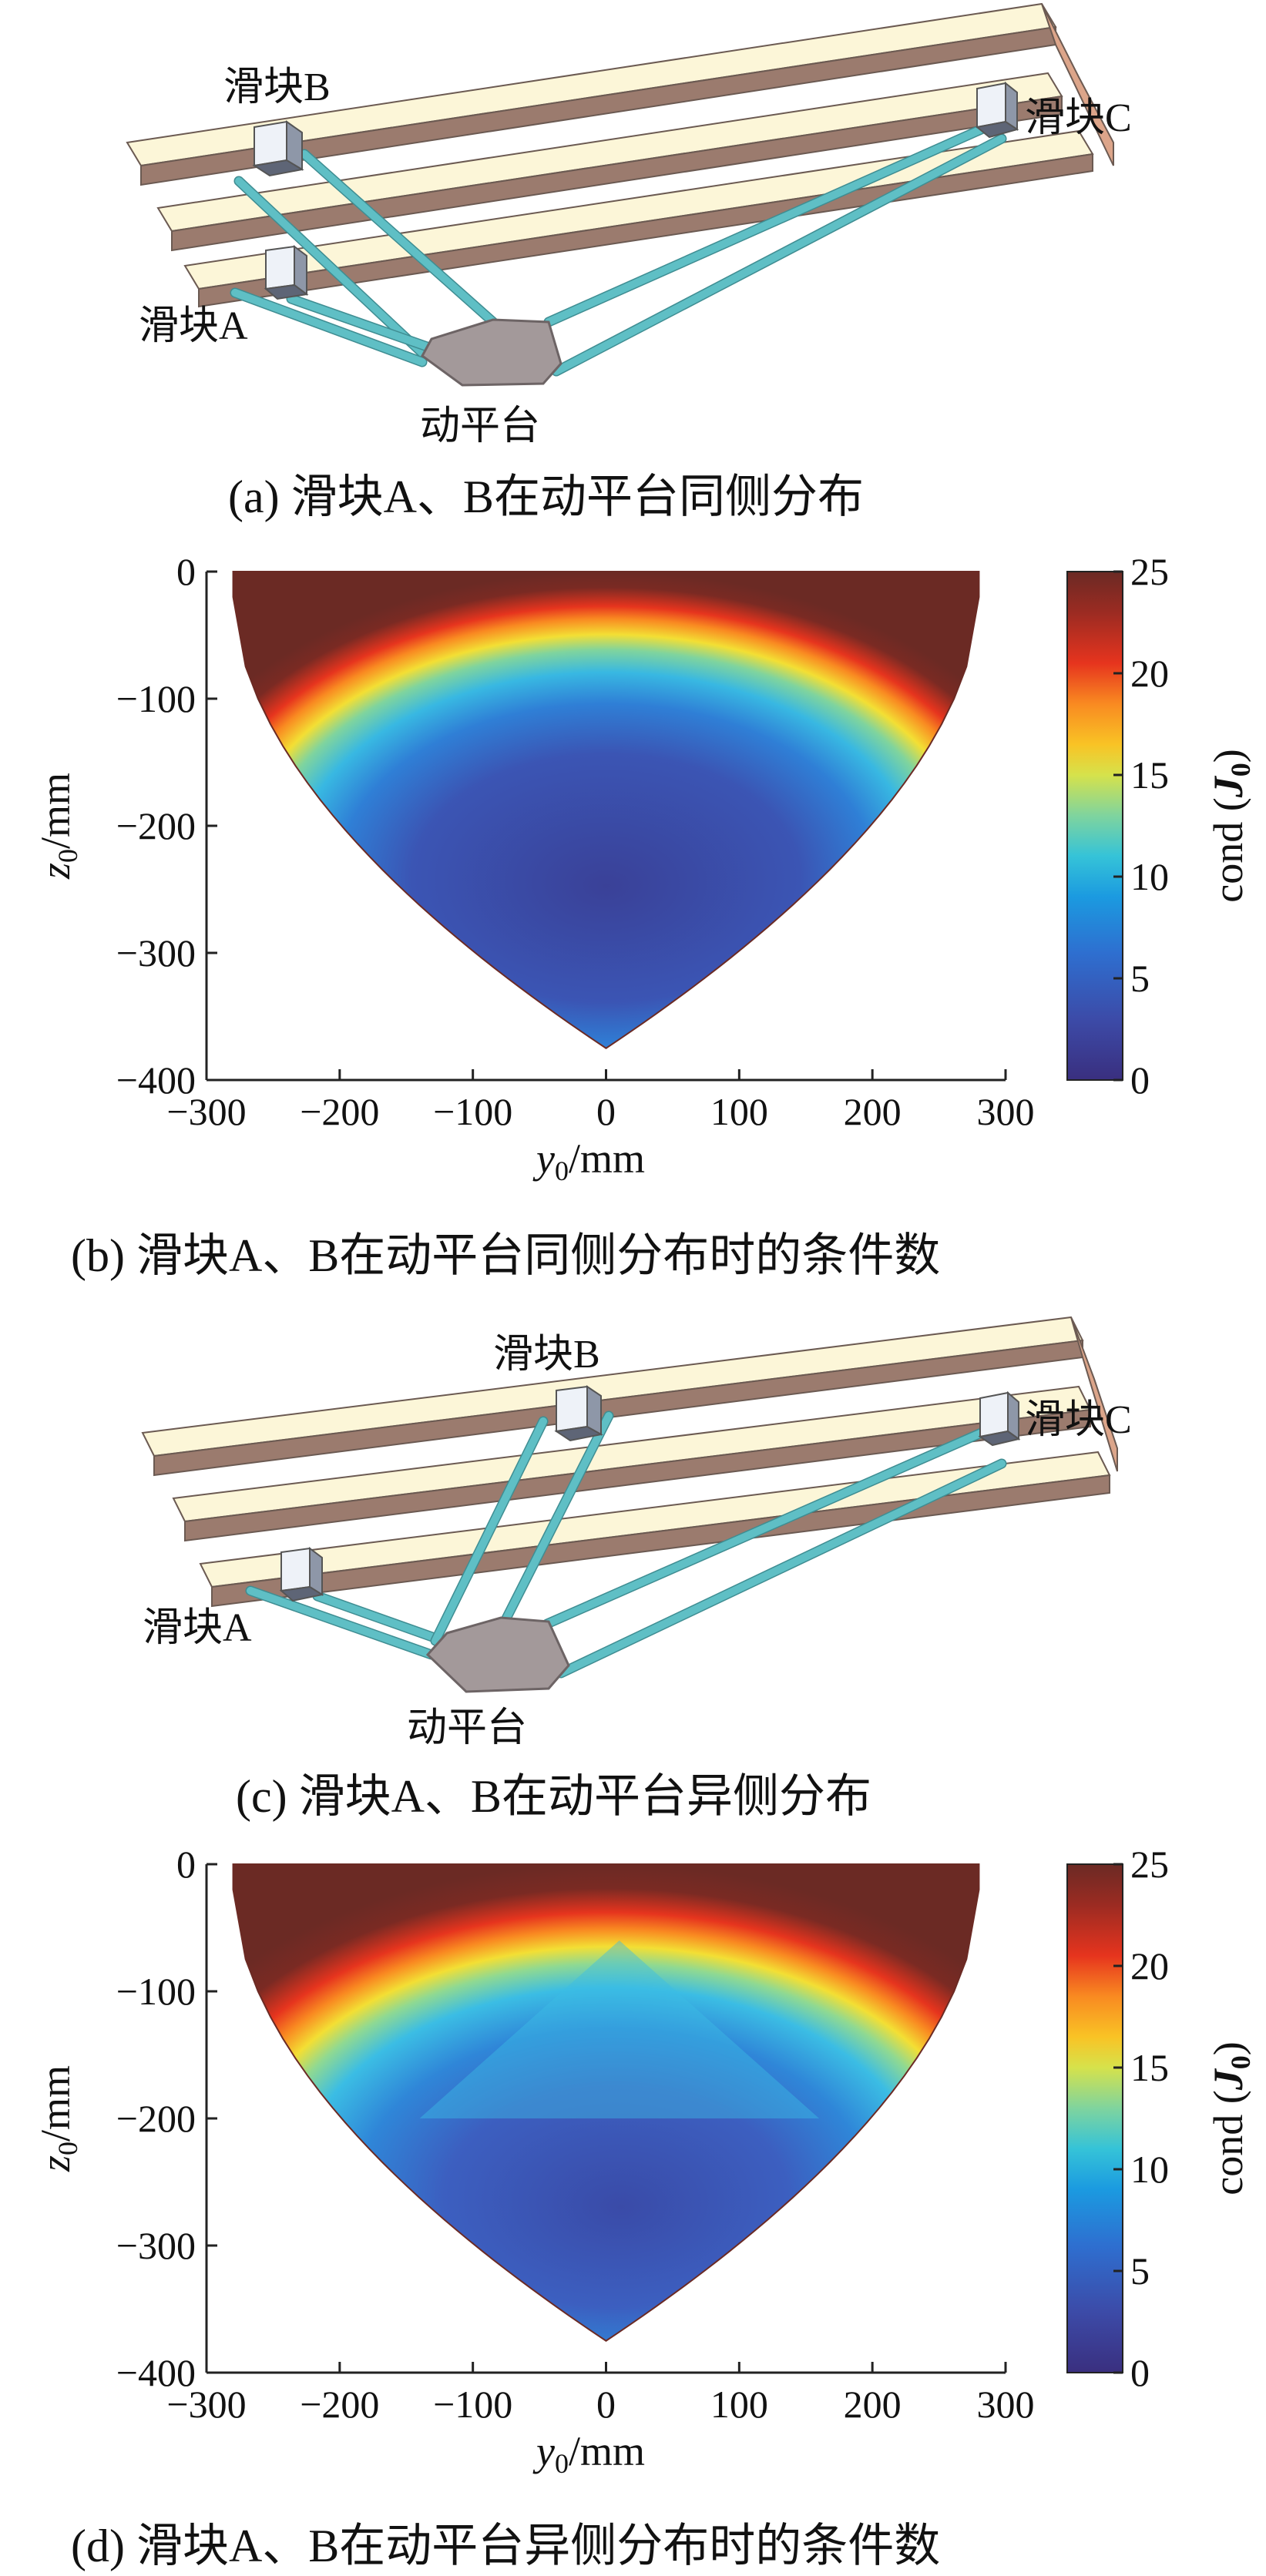  I want to click on caption-b: (b) 滑块A、B在动平台同侧分布时的条件数, so click(506, 1255).